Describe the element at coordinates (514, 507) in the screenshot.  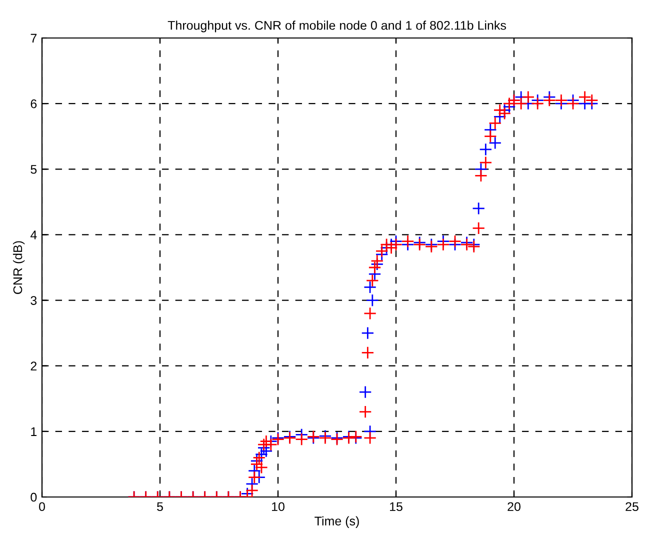
I see `x-tick-label: 20` at that location.